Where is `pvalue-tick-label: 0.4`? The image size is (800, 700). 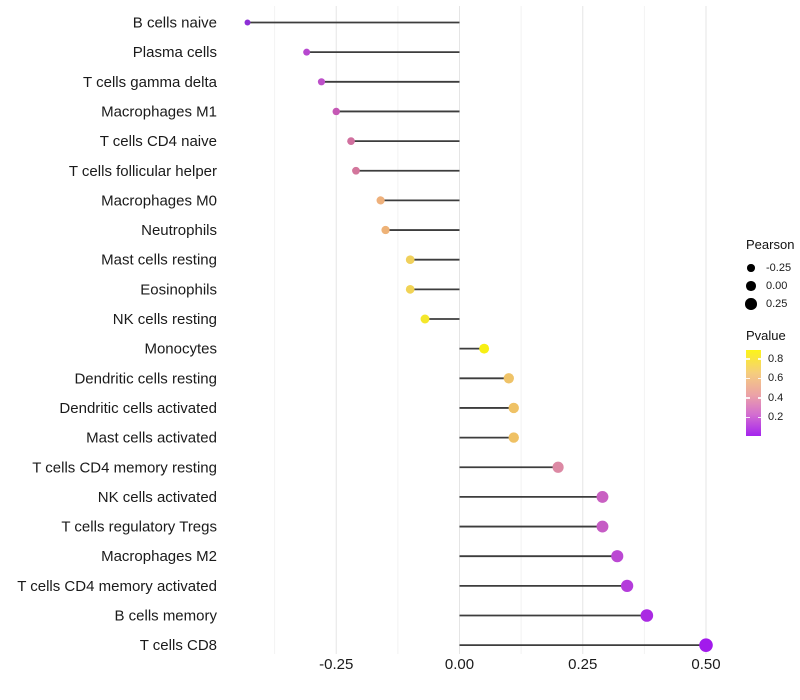 pvalue-tick-label: 0.4 is located at coordinates (776, 397).